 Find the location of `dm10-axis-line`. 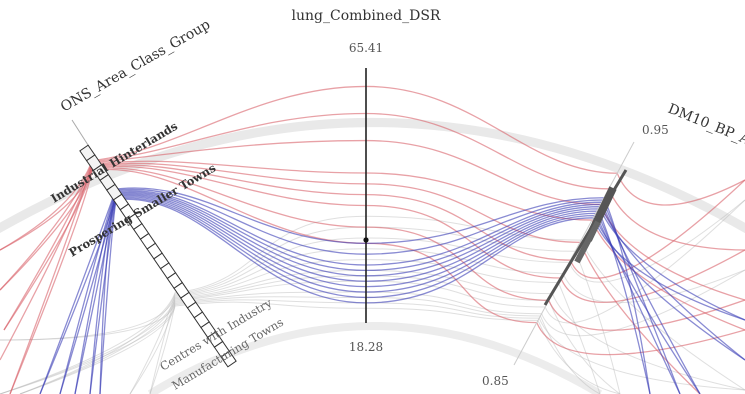

dm10-axis-line is located at coordinates (574, 253).